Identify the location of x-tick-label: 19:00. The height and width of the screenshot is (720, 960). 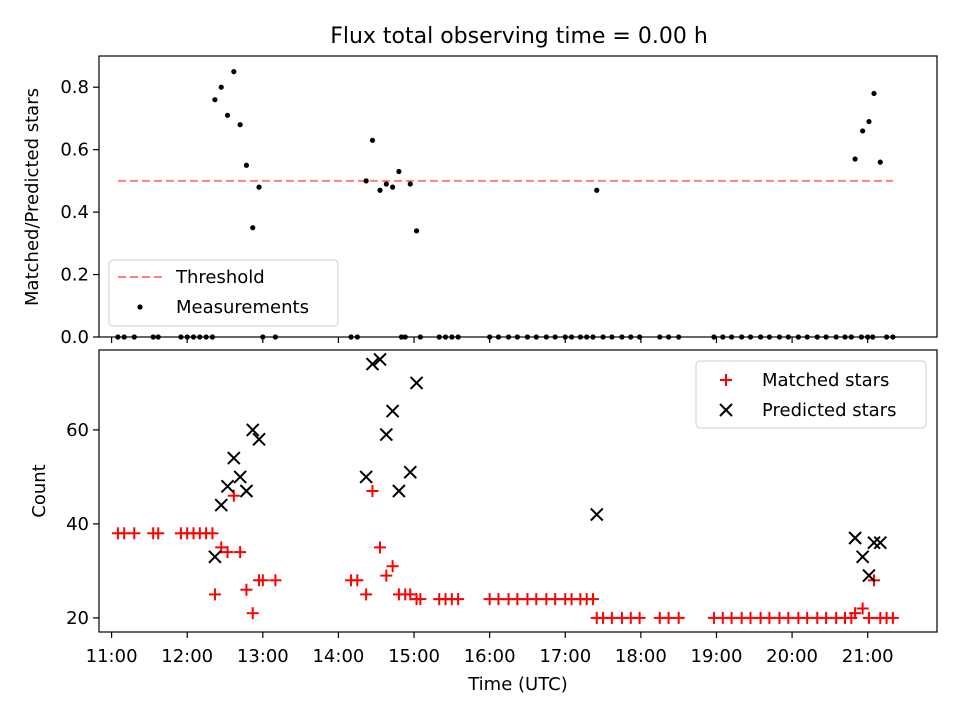
(717, 656).